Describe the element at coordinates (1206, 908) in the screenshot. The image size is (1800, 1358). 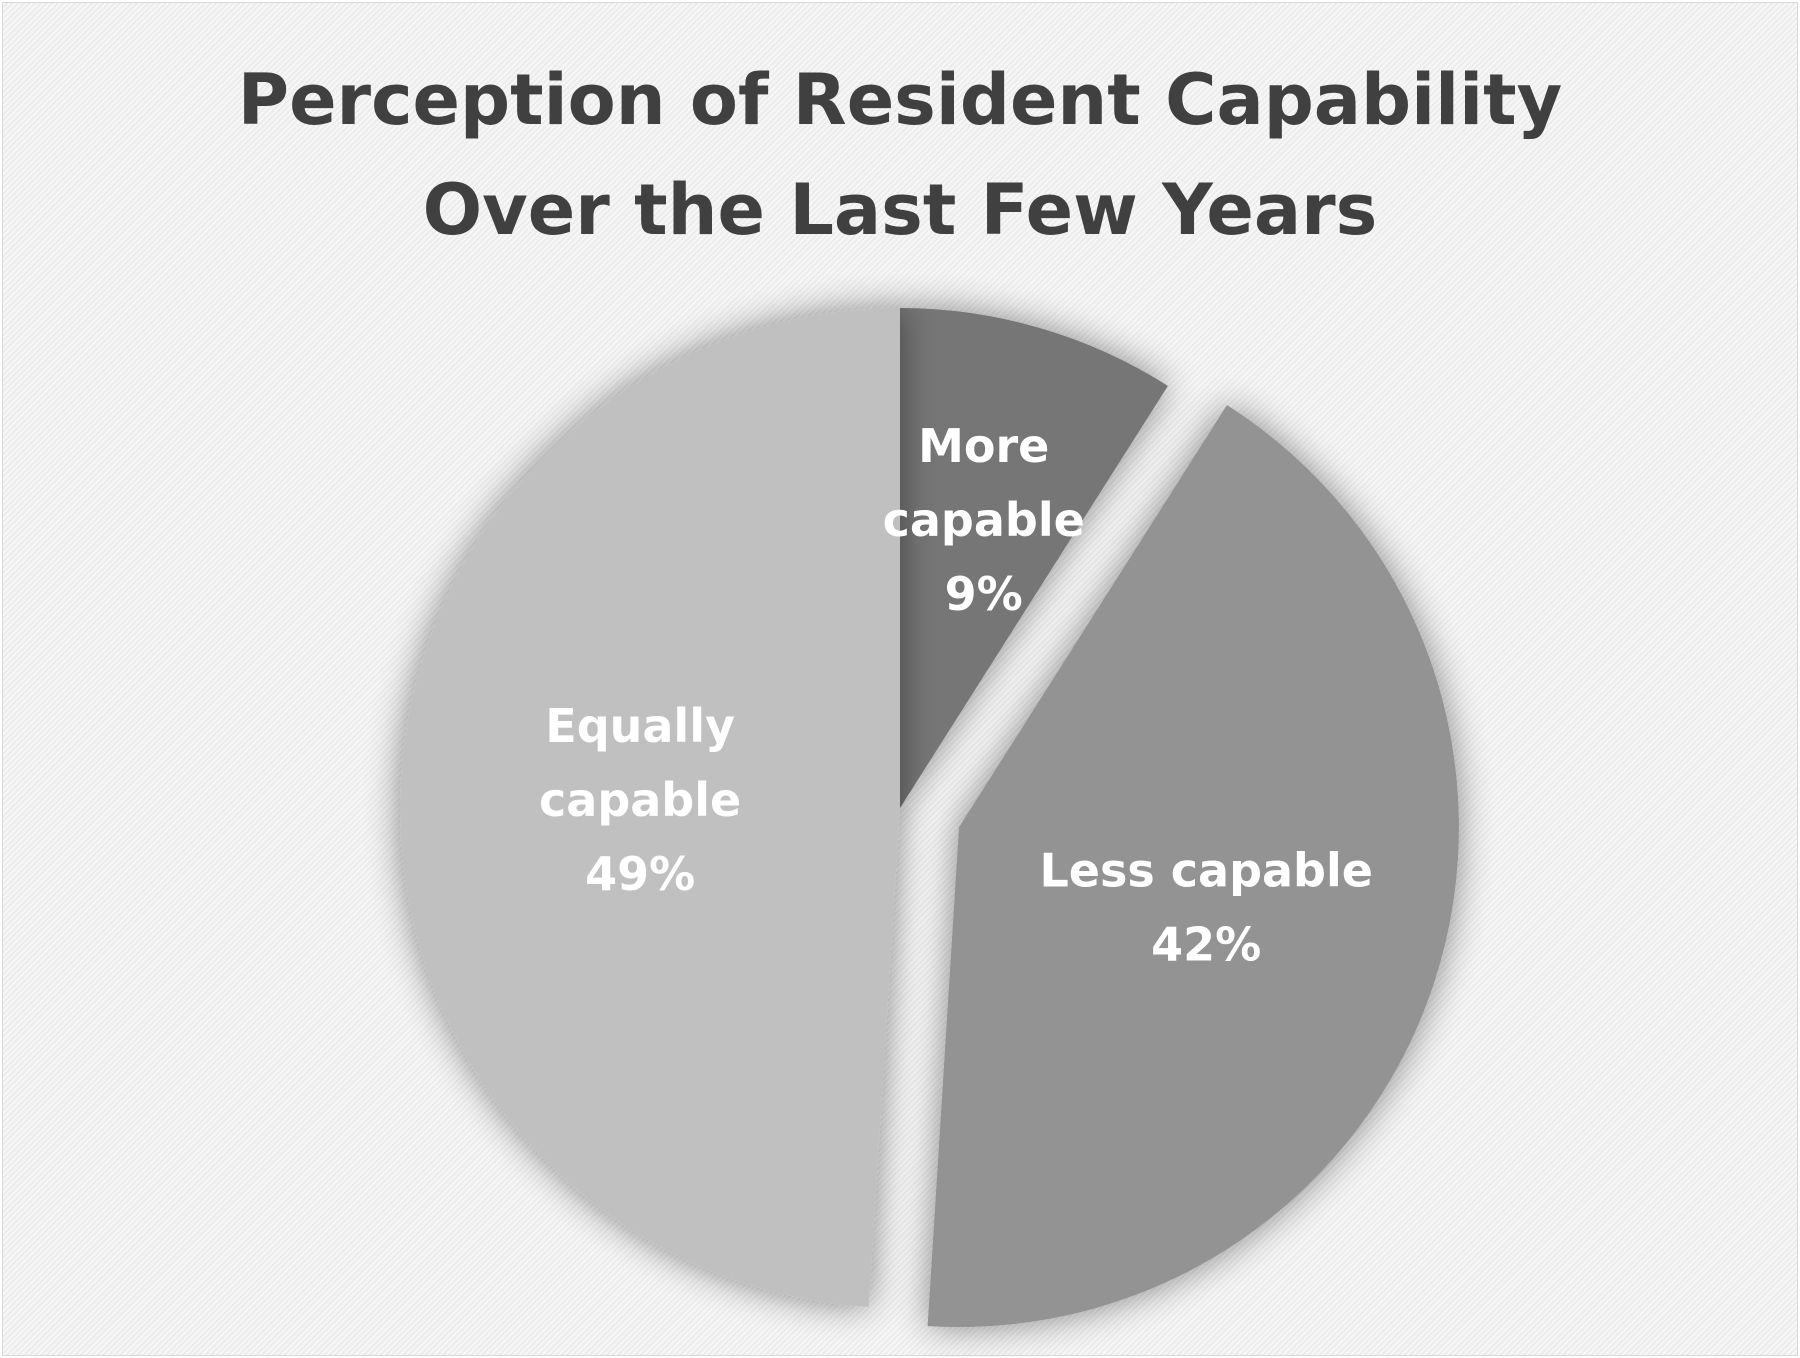
I see `slice-label-less-capable: Less capable 42%` at that location.